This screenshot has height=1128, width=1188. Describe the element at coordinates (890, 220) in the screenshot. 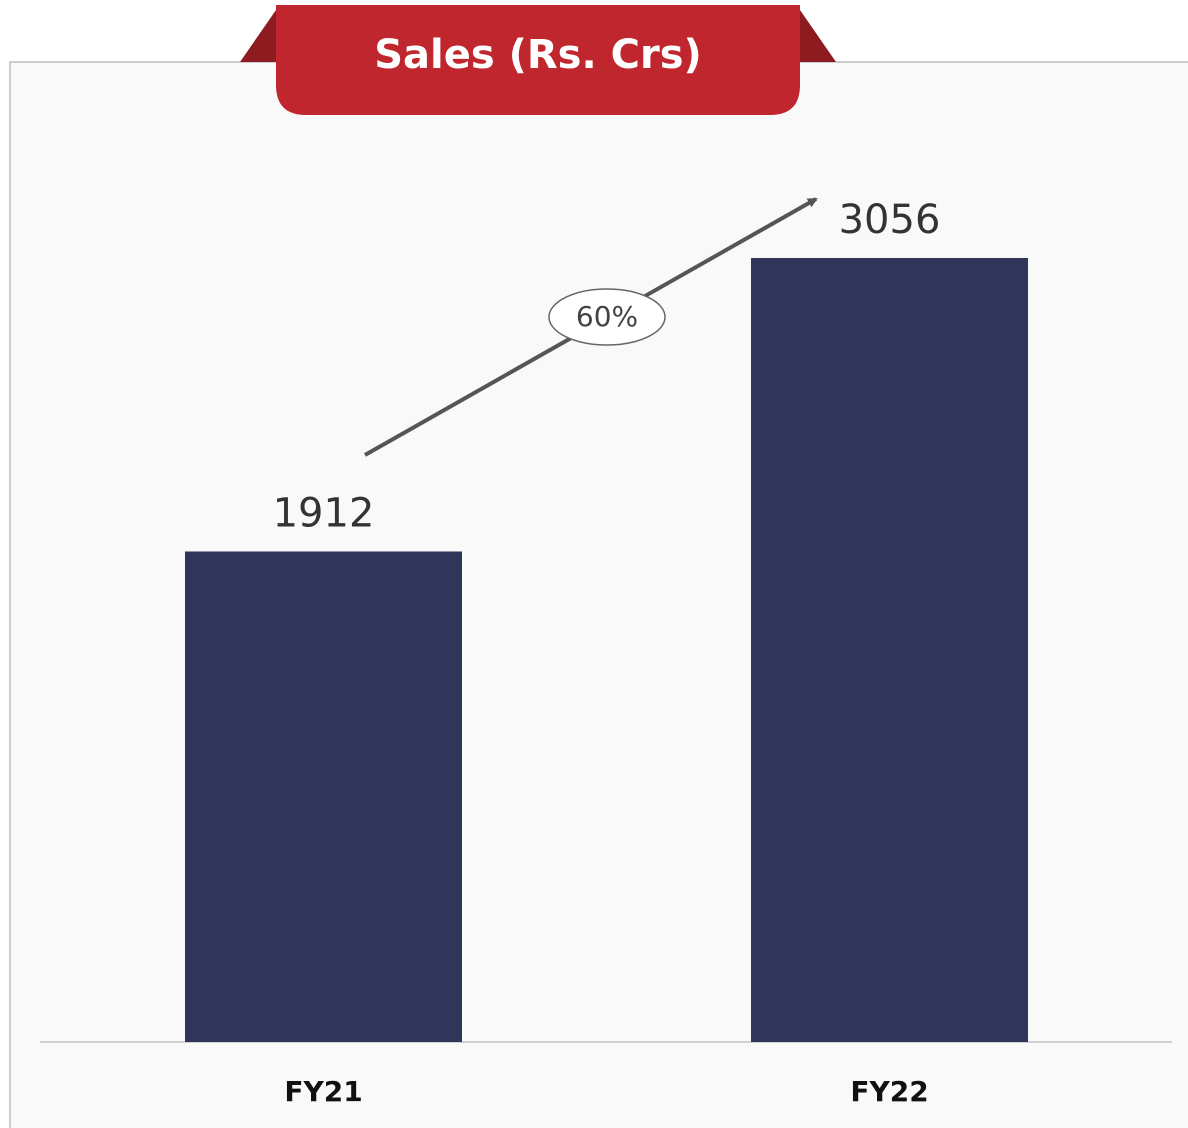

I see `value-label: 3056` at that location.